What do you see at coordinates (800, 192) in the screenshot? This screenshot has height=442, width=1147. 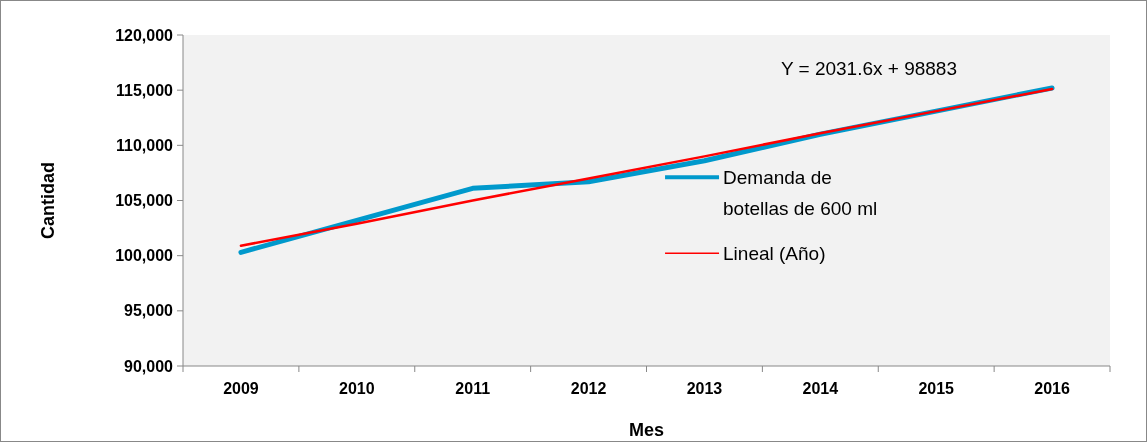 I see `legend-label: Demanda de botellas de 600 ml` at bounding box center [800, 192].